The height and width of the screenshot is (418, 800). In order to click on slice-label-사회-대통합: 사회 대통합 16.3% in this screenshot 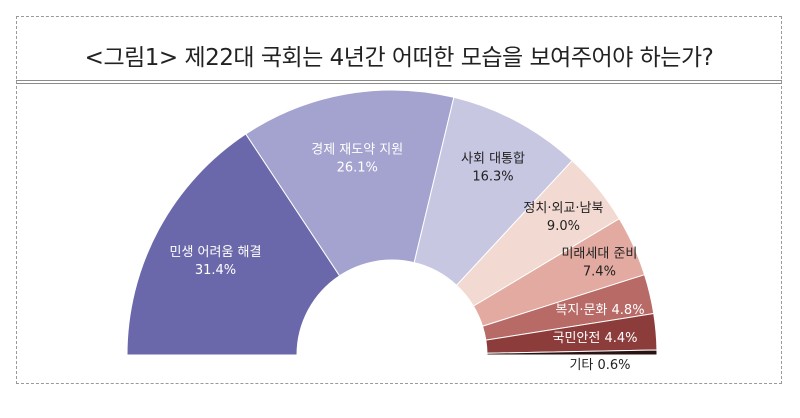, I will do `click(493, 167)`.